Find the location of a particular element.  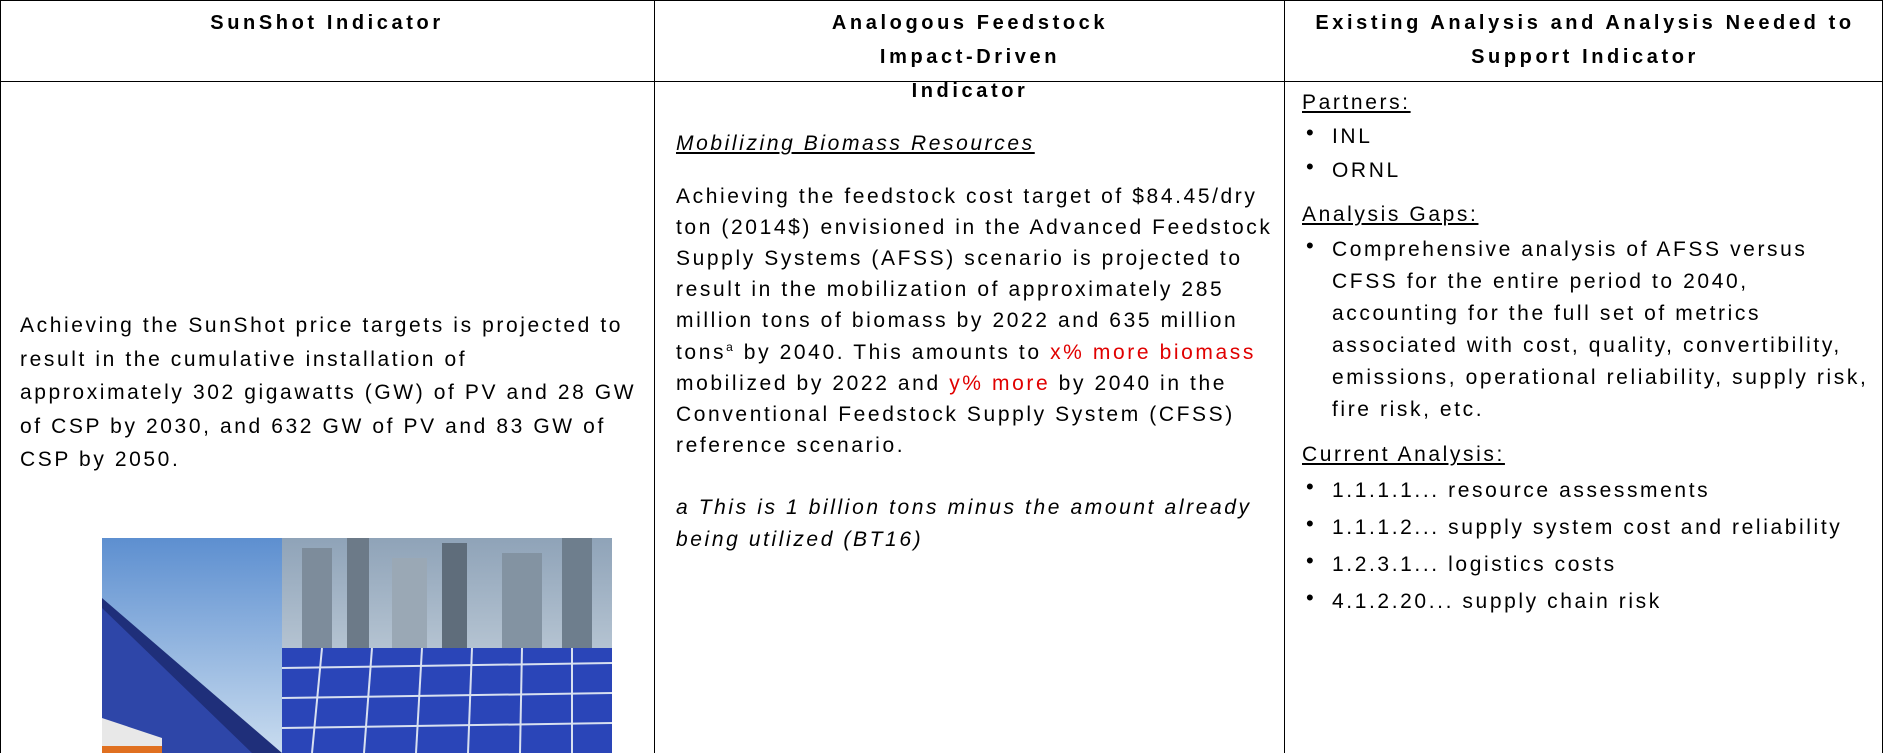

section-title: Current Analysis: is located at coordinates (1403, 454).